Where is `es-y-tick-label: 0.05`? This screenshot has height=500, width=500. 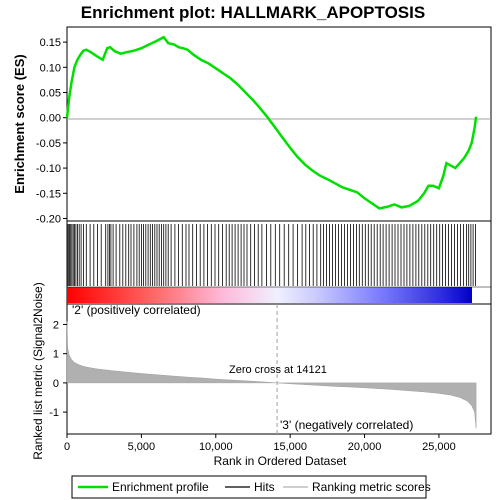
es-y-tick-label: 0.05 is located at coordinates (50, 94).